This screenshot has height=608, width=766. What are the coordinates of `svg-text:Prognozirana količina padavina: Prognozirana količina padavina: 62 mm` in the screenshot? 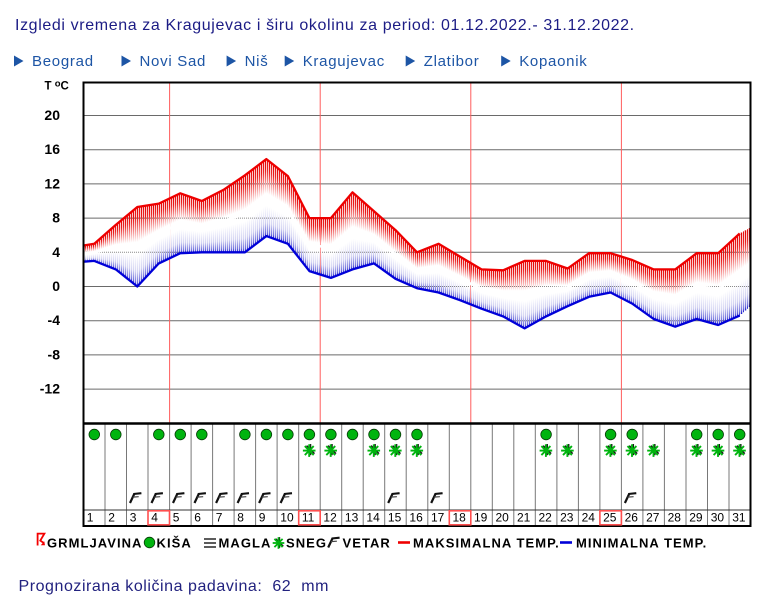 It's located at (174, 586).